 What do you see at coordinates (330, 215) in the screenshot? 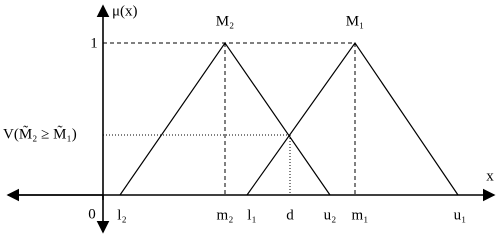
I see `x-point-label: u₂` at bounding box center [330, 215].